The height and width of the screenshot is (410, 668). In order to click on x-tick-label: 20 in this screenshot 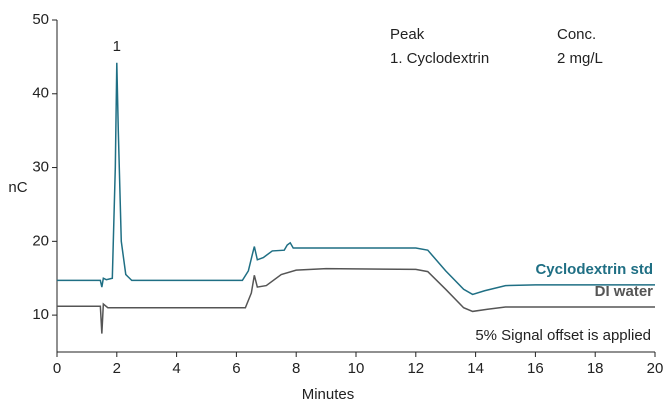, I will do `click(655, 368)`.